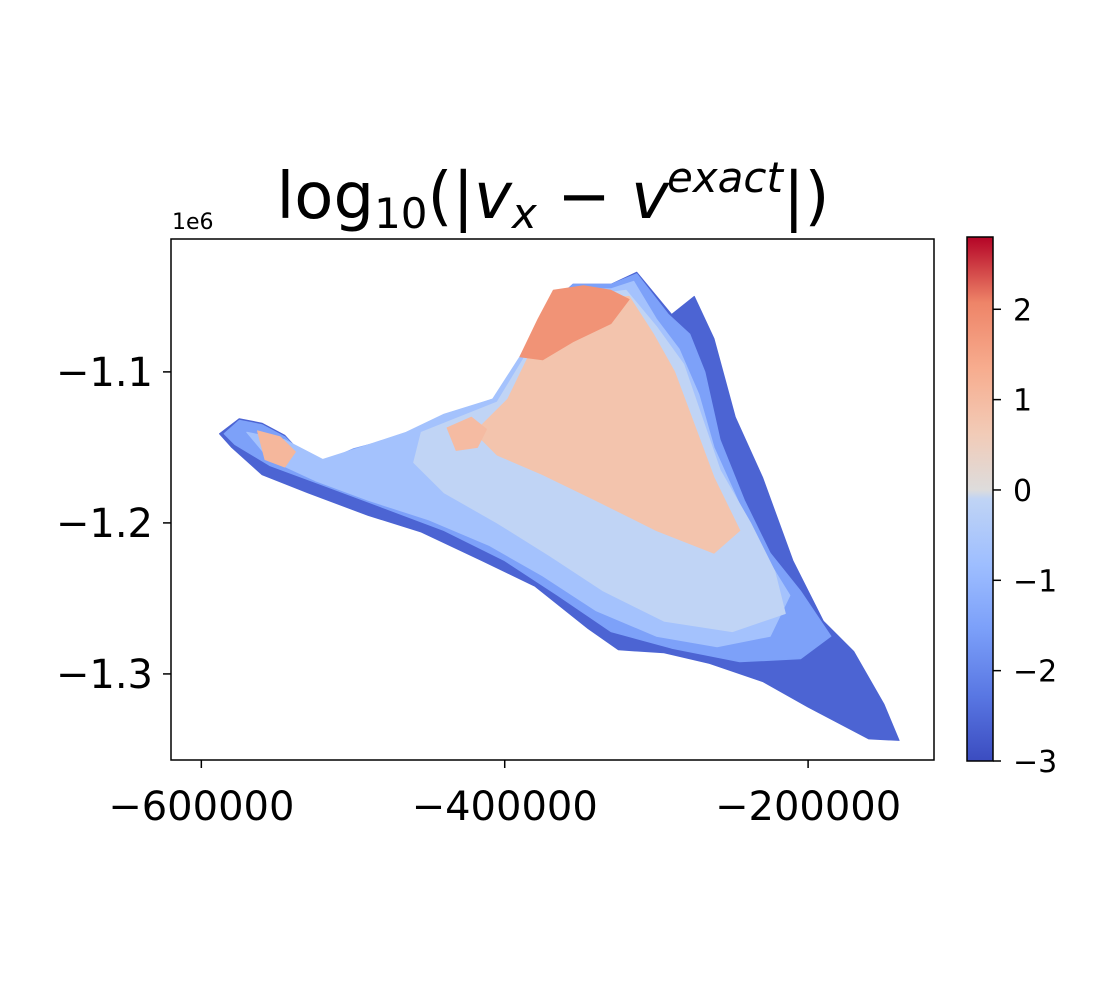 This screenshot has width=1100, height=1000. I want to click on colorbar-tick-label: 2, so click(1022, 310).